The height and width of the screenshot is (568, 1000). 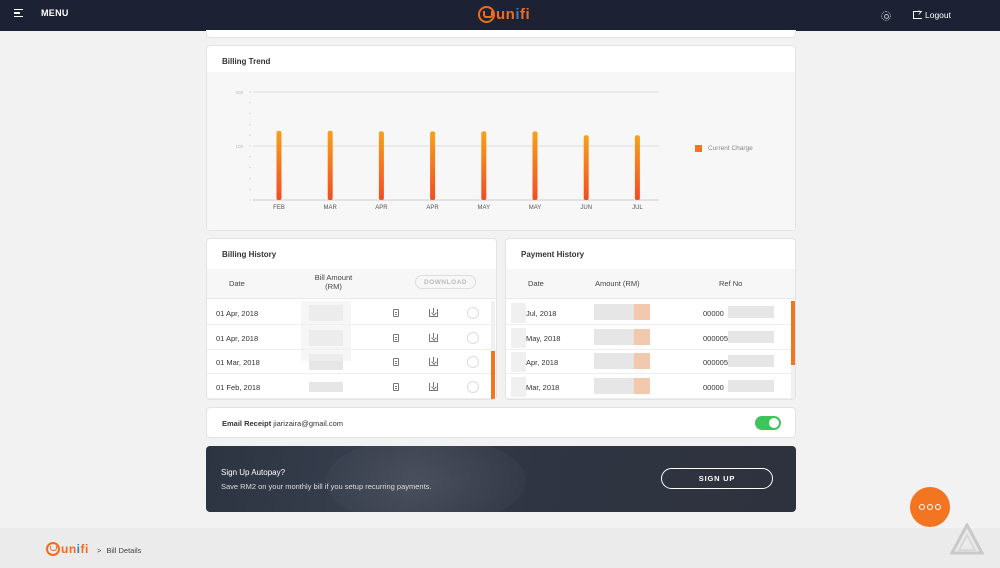 What do you see at coordinates (793, 333) in the screenshot?
I see `payment-scrollbar-thumb` at bounding box center [793, 333].